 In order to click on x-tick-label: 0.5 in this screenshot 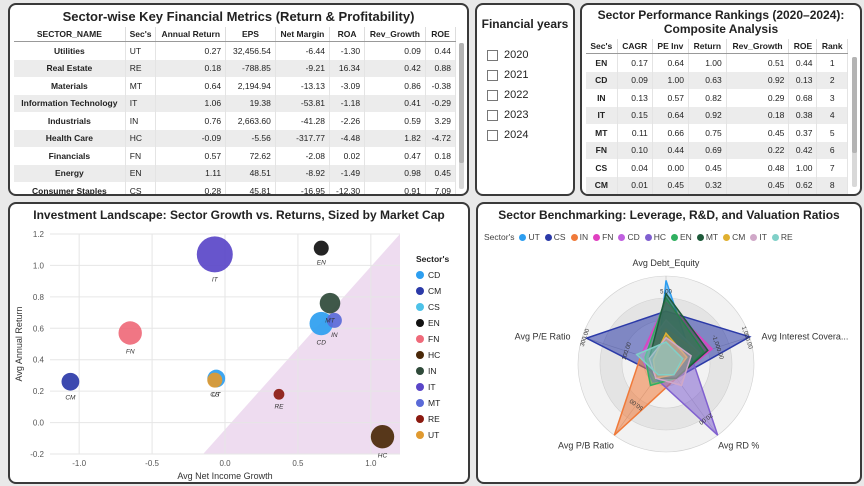, I will do `click(298, 463)`.